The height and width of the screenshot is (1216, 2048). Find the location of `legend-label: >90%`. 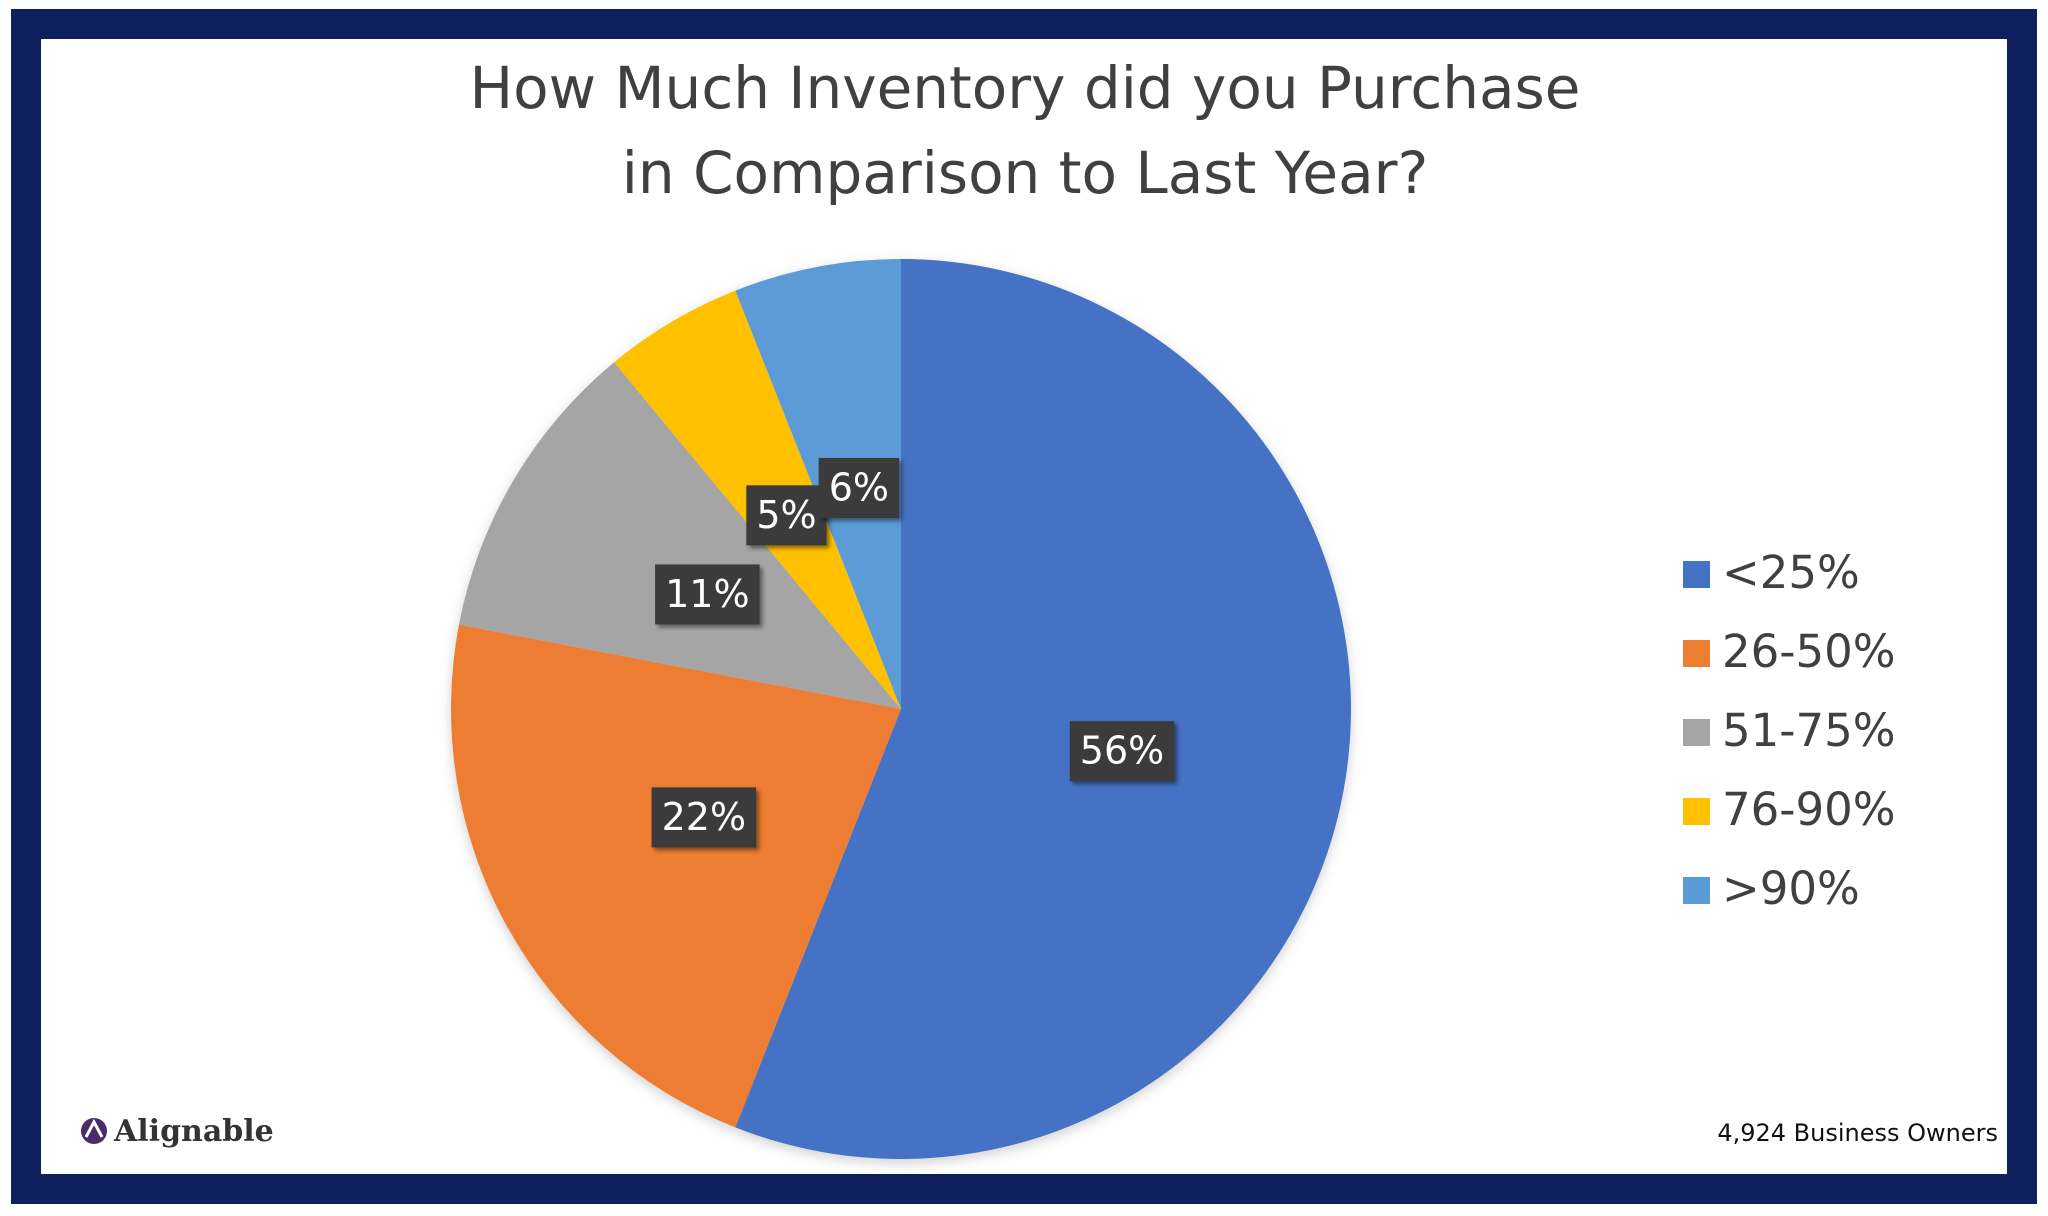

legend-label: >90% is located at coordinates (1791, 888).